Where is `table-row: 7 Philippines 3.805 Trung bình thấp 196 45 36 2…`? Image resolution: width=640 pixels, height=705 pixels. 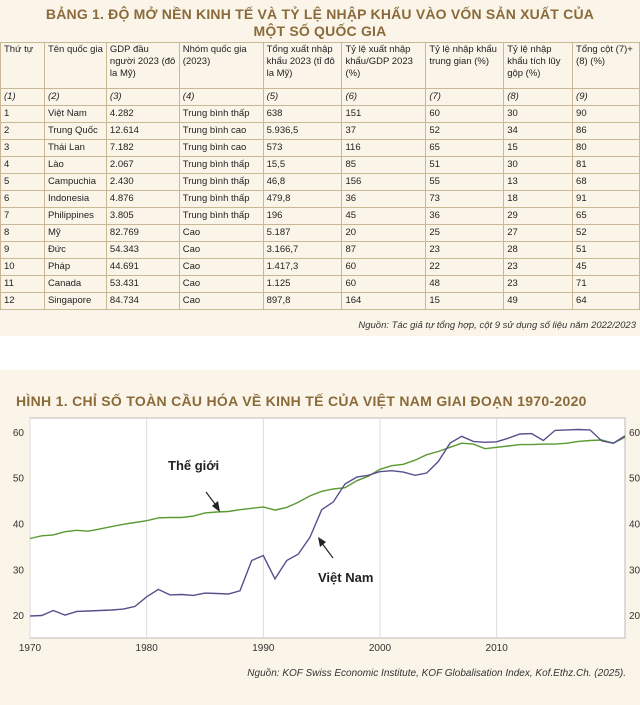 table-row: 7 Philippines 3.805 Trung bình thấp 196 45 36 2… is located at coordinates (320, 216).